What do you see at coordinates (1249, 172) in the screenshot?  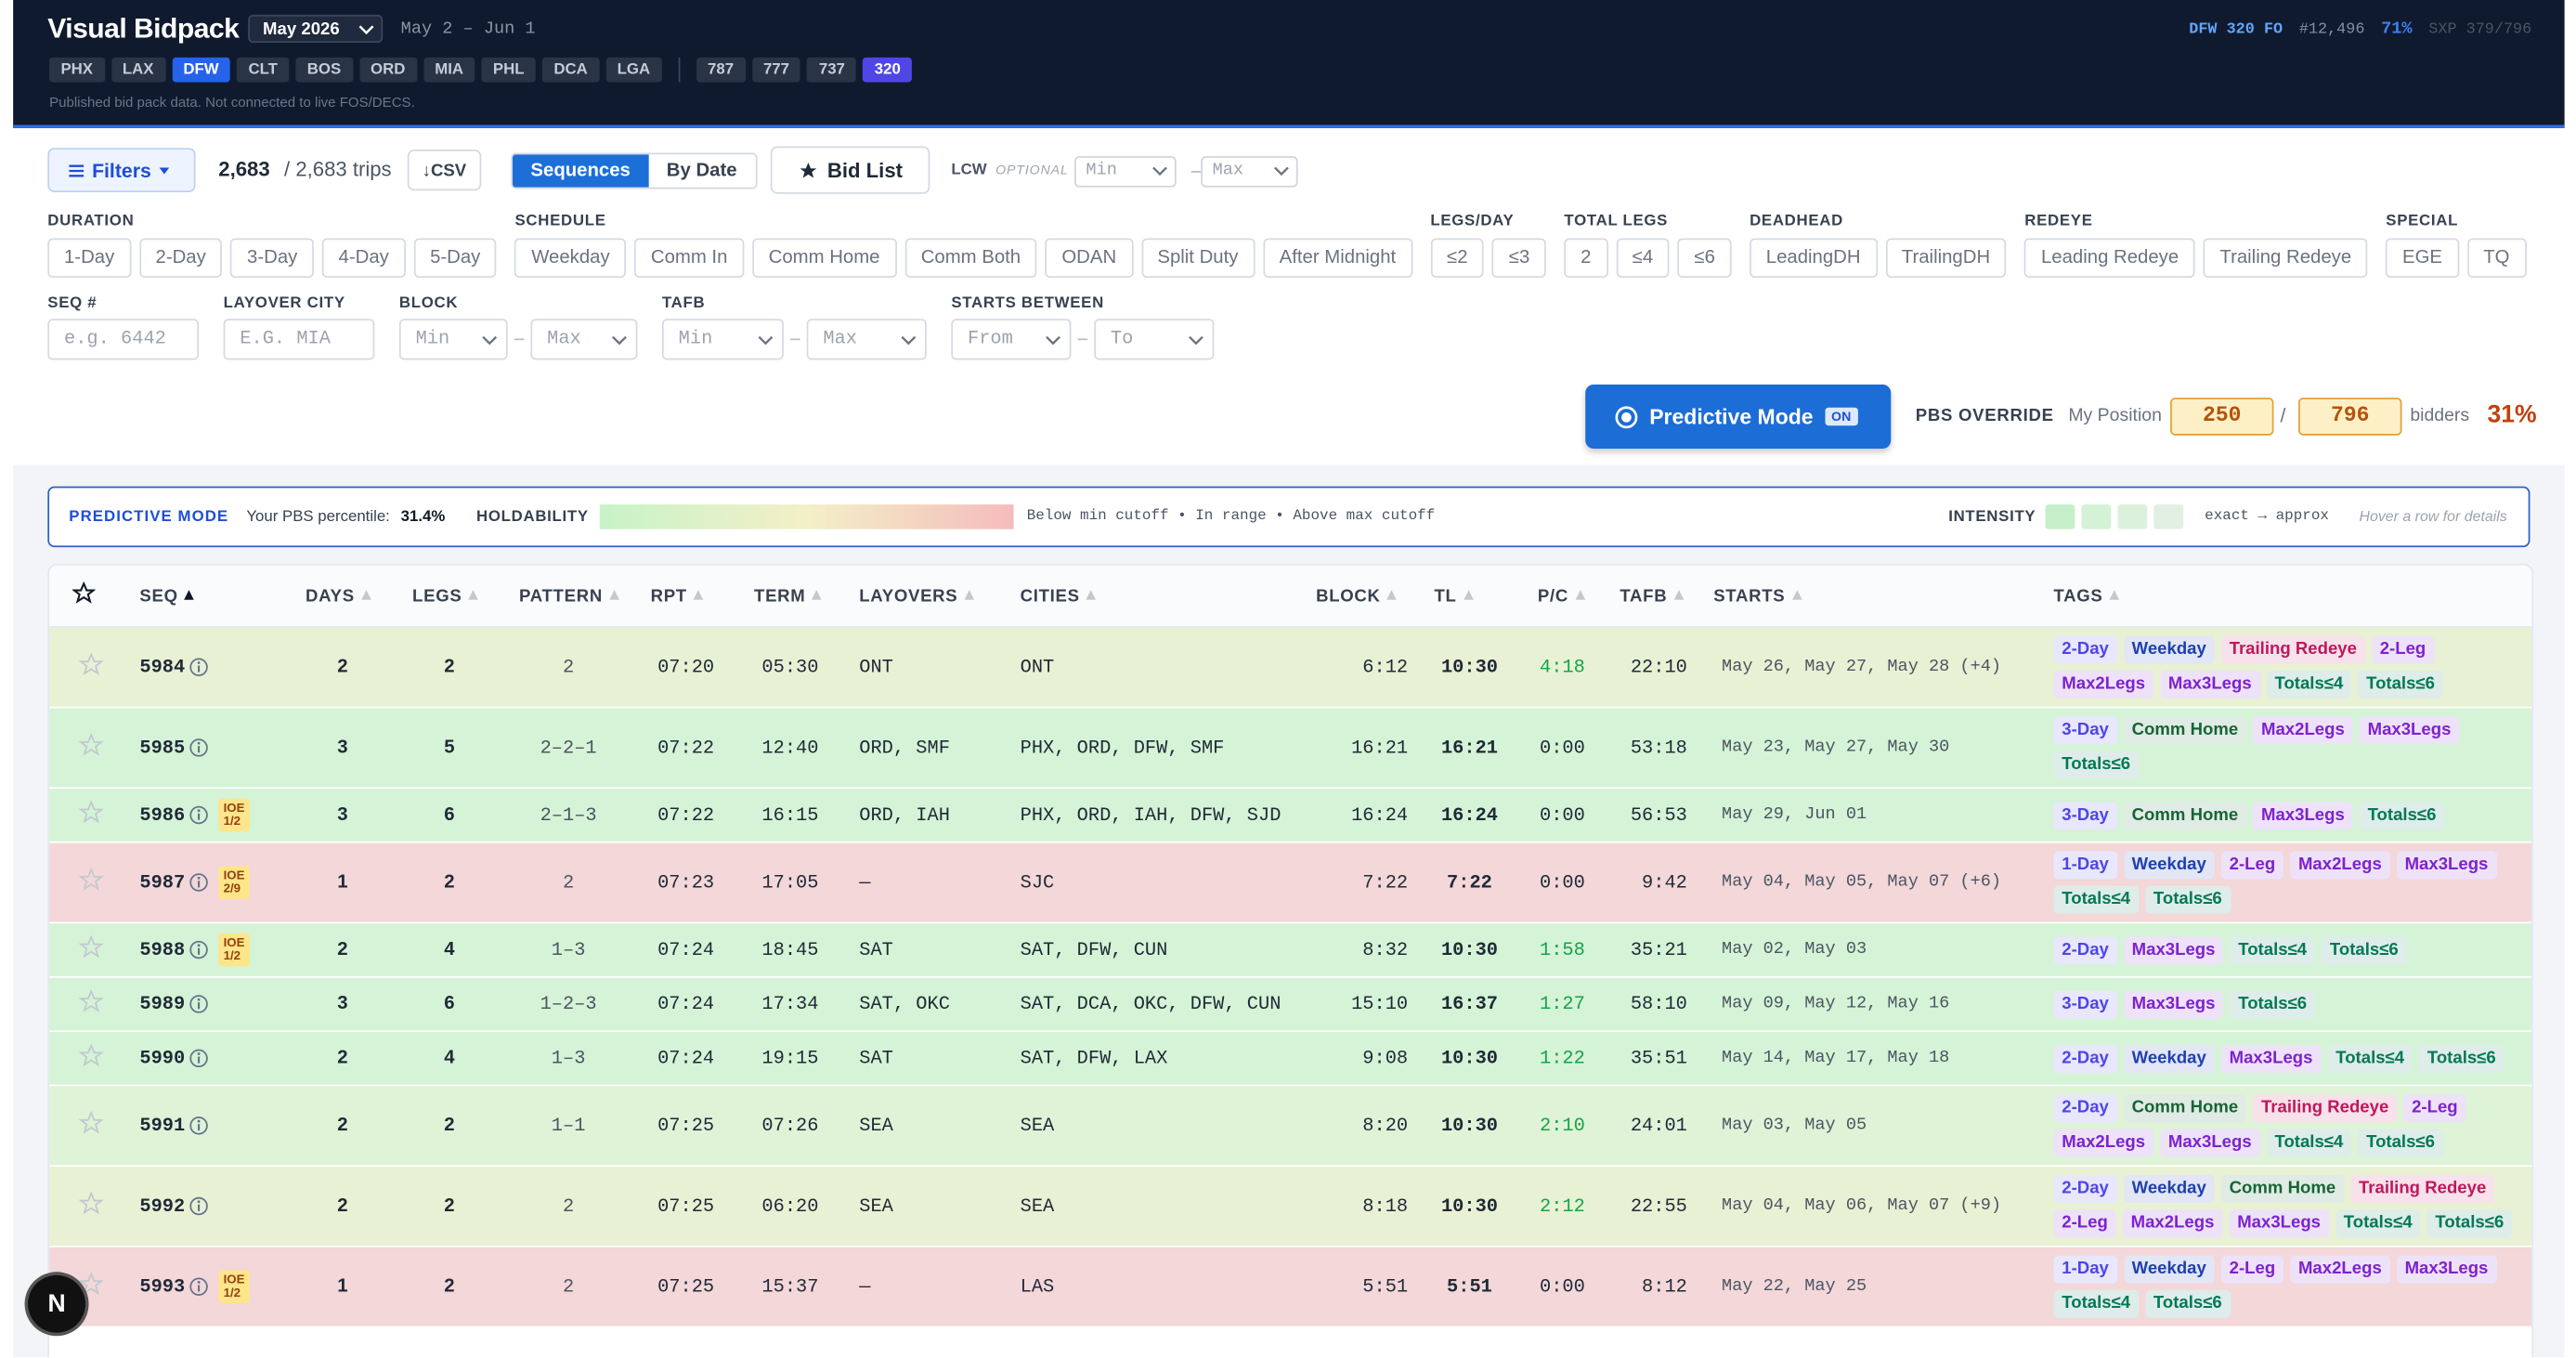 I see `lcw-max: Max` at bounding box center [1249, 172].